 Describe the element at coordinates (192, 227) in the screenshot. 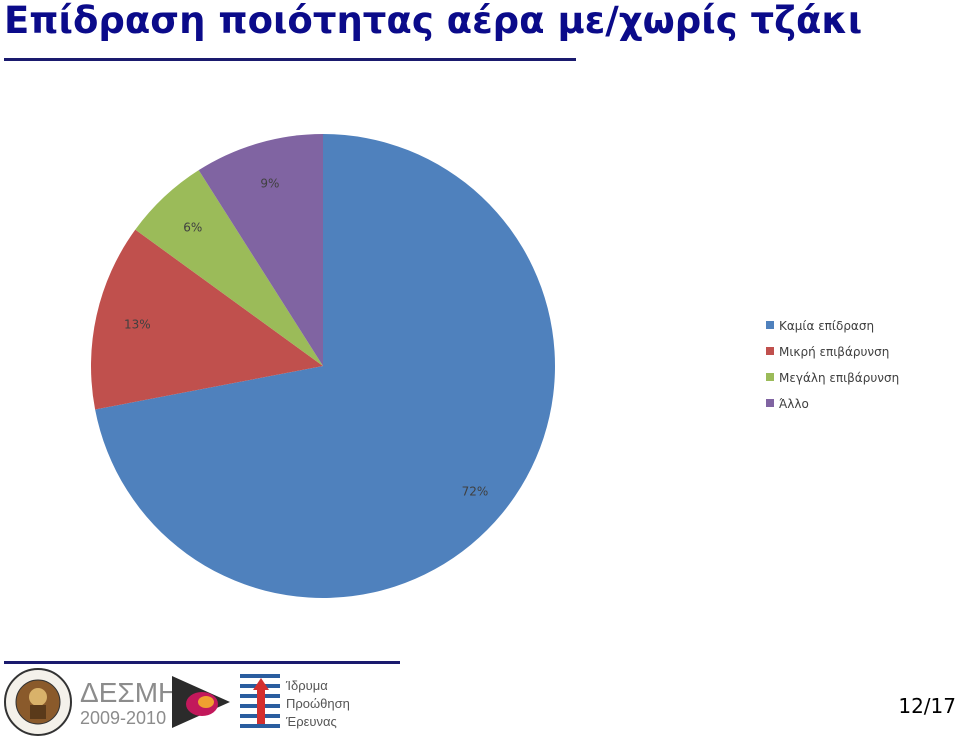

I see `pie-data-label-2: 6%` at that location.